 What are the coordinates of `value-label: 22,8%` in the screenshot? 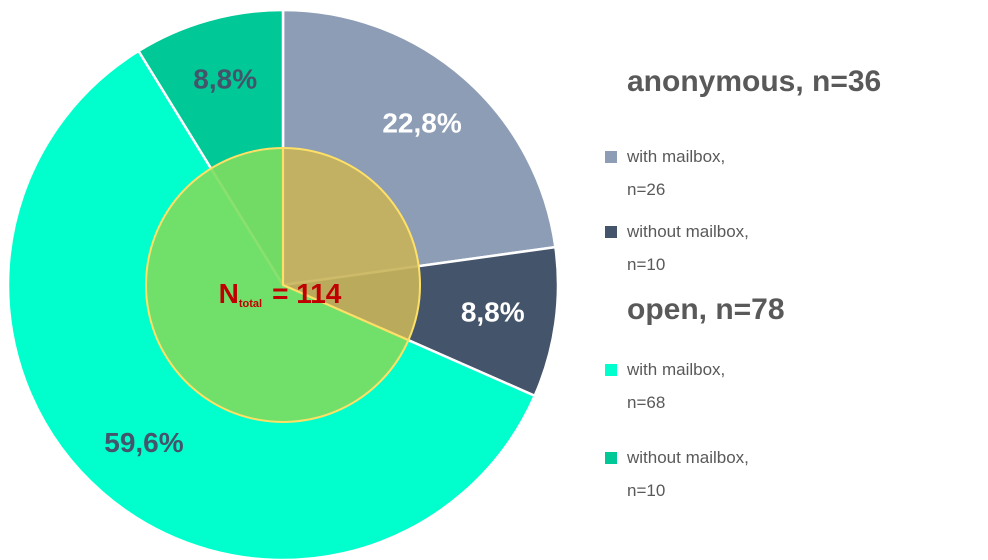 It's located at (421, 123).